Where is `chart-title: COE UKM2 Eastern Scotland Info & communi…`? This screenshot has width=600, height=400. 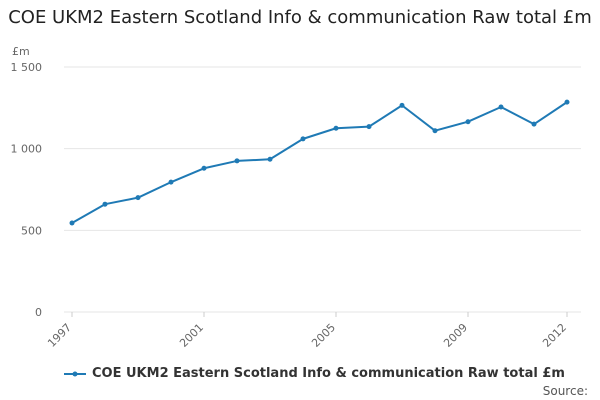
chart-title: COE UKM2 Eastern Scotland Info & communi… is located at coordinates (300, 17).